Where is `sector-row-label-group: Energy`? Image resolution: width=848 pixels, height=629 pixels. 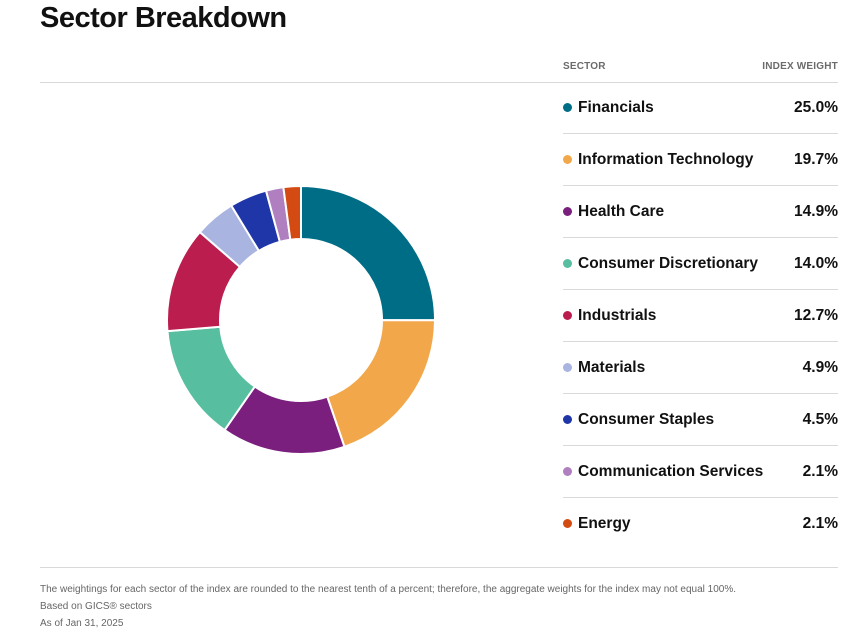 sector-row-label-group: Energy is located at coordinates (597, 524).